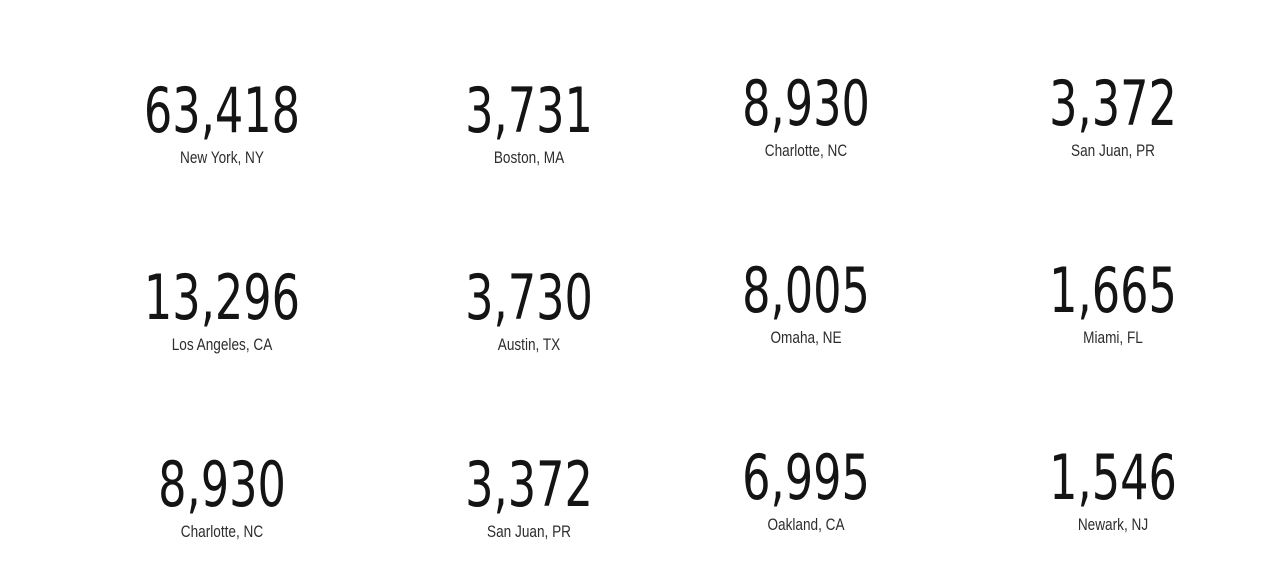  Describe the element at coordinates (806, 477) in the screenshot. I see `stat-value: 6,995` at that location.